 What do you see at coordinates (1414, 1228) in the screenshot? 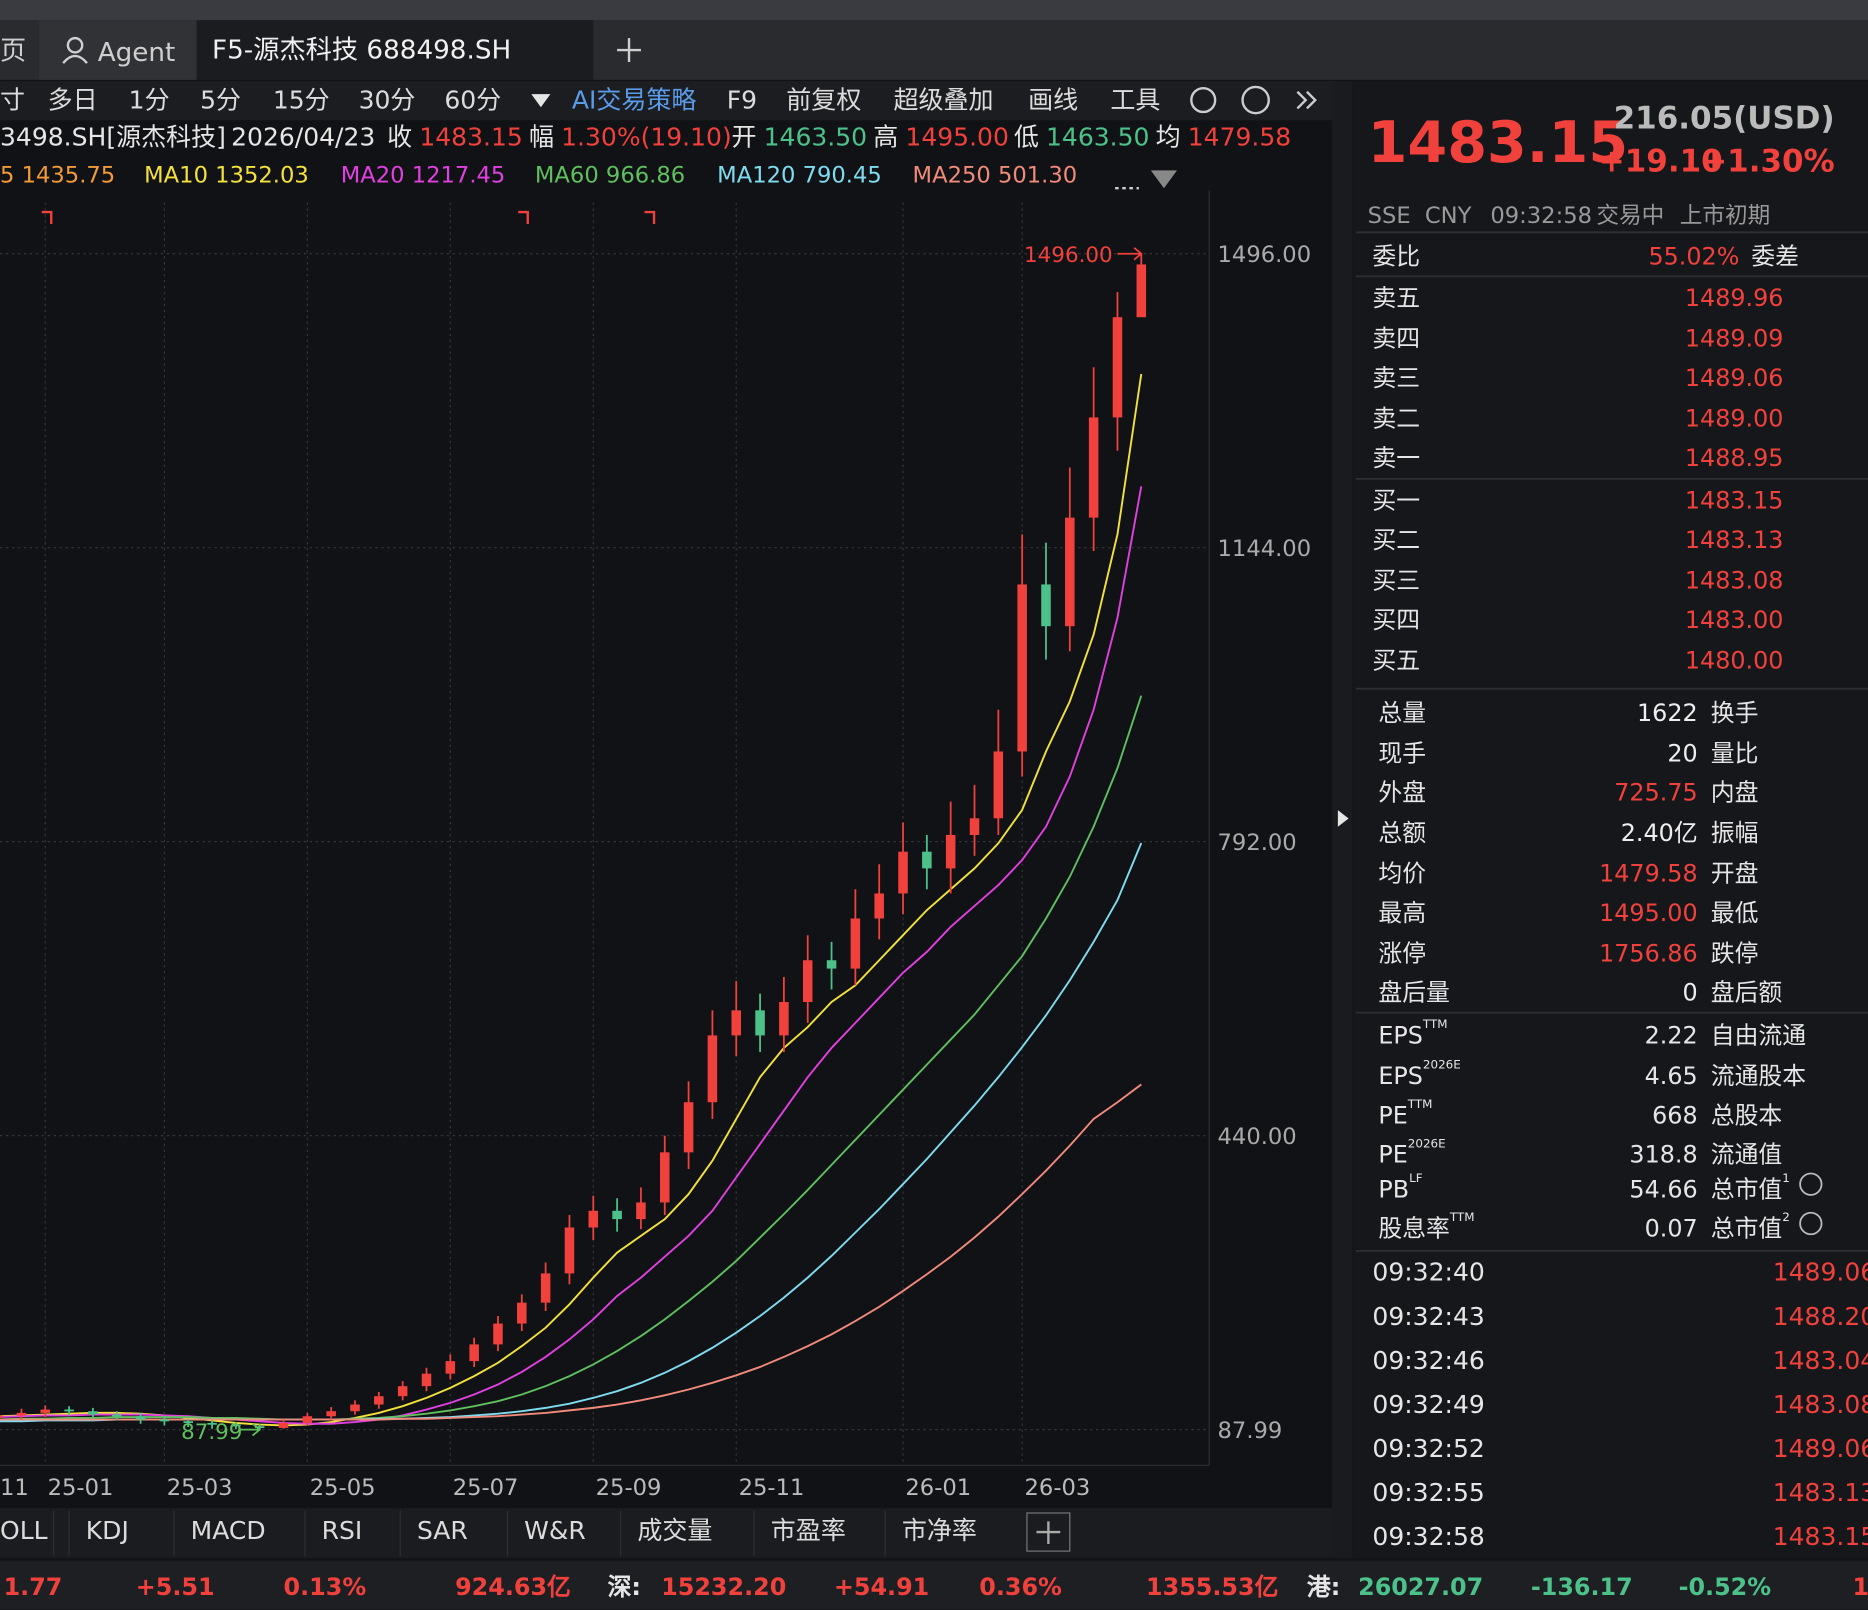
I see `fund-name: 股息率` at bounding box center [1414, 1228].